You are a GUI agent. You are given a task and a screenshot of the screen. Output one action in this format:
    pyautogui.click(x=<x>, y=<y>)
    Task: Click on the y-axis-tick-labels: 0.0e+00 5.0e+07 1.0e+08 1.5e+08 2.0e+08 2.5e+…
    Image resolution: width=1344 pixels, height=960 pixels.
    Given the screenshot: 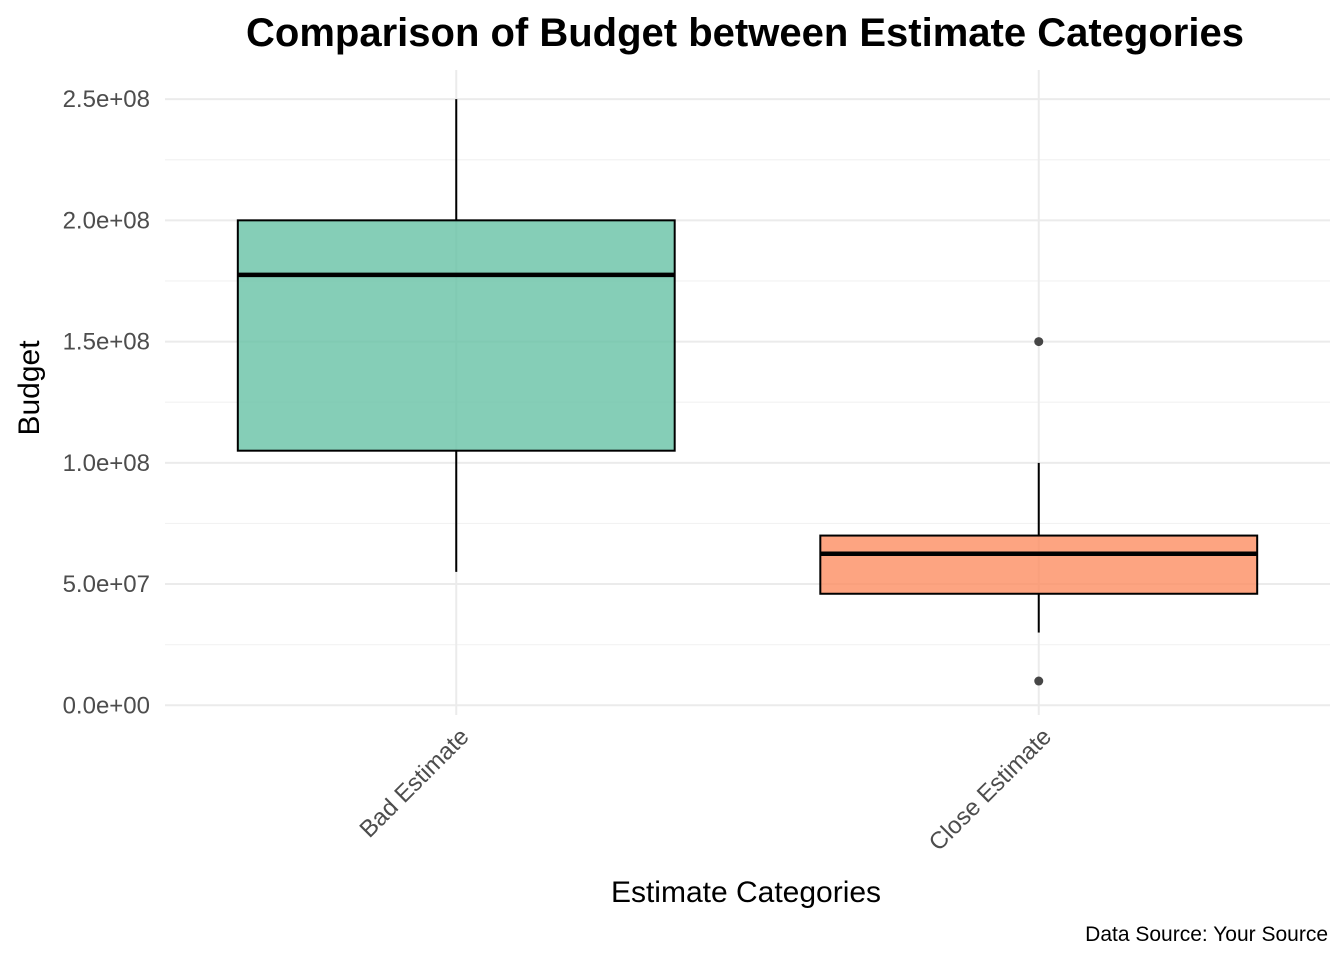 What is the action you would take?
    pyautogui.click(x=106, y=402)
    